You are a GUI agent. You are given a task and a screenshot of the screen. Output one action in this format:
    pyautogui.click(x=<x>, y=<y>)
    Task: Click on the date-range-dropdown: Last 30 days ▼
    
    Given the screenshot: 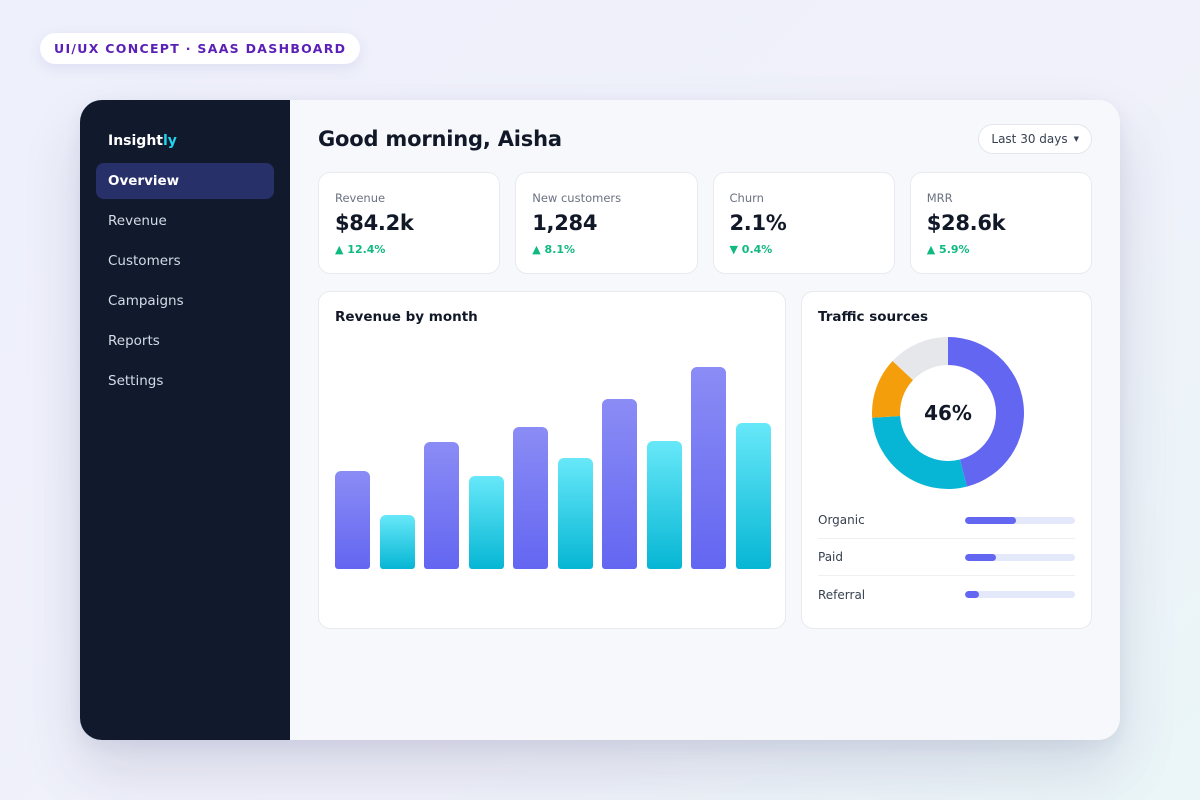 What is the action you would take?
    pyautogui.click(x=1035, y=139)
    